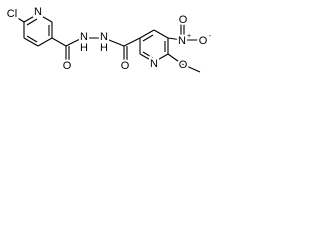 The width and height of the screenshot is (320, 240). I want to click on bonds, so click(107, 43).